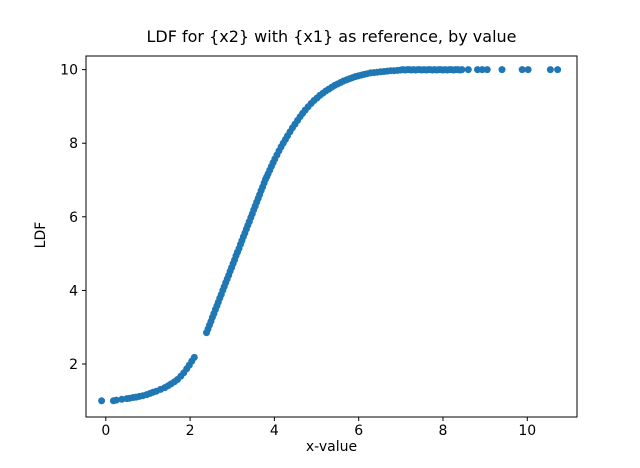  I want to click on y-axis-label: LDF, so click(41, 235).